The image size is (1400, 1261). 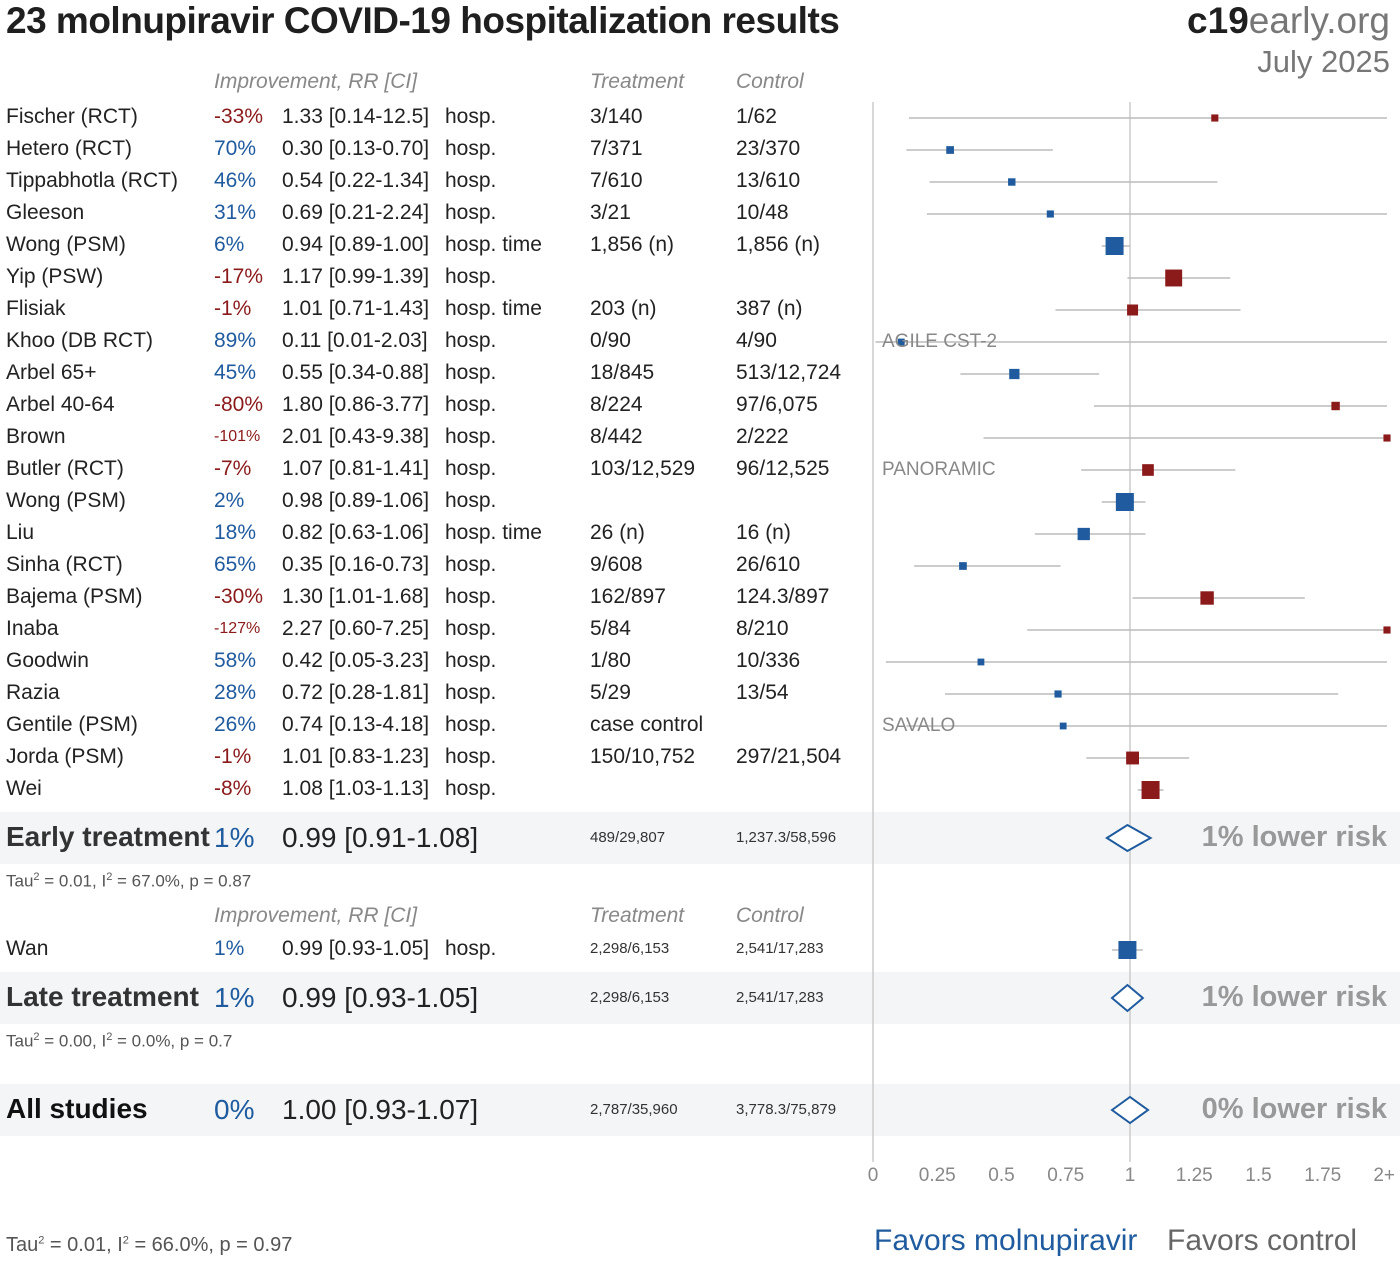 I want to click on brand-logo: c19early.org, so click(x=1288, y=21).